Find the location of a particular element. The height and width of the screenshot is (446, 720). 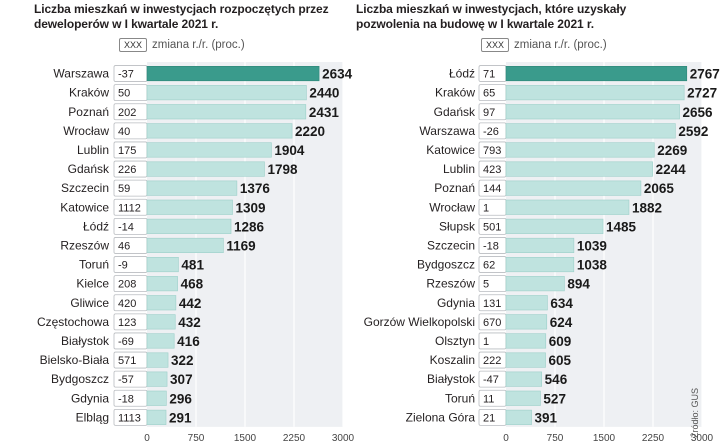

category-label: Gorzów Wielkopolski is located at coordinates (419, 322).